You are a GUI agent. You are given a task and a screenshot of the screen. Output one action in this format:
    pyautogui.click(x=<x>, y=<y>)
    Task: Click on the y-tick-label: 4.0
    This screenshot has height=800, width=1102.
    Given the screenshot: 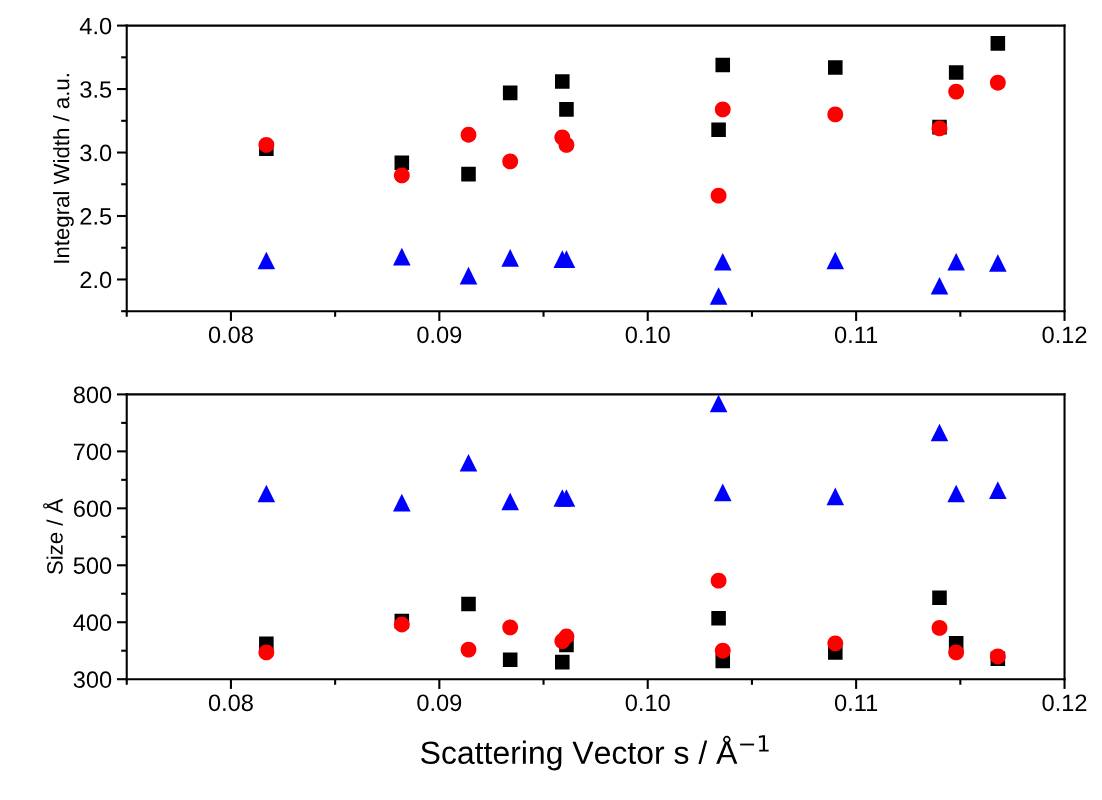 What is the action you would take?
    pyautogui.click(x=95, y=26)
    